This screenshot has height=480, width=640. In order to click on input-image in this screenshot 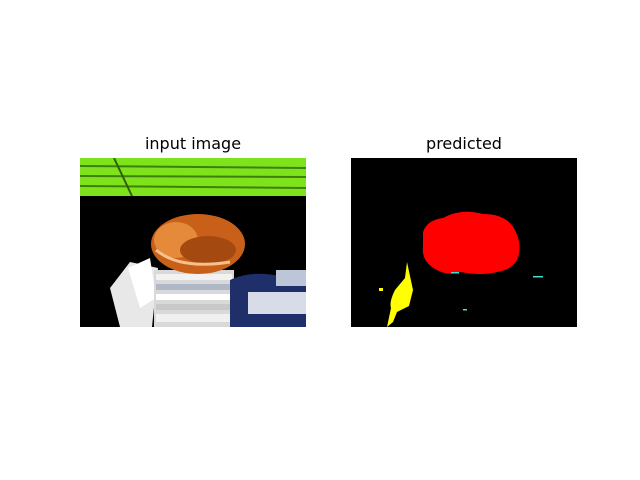, I will do `click(193, 242)`.